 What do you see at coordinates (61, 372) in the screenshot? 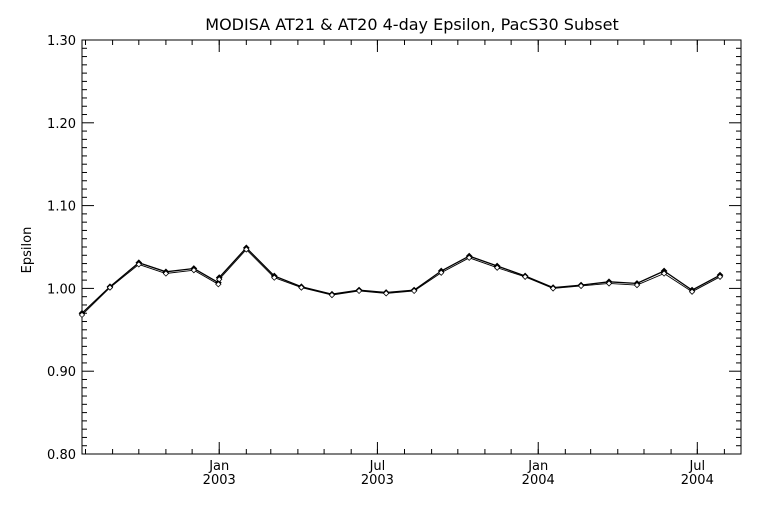
I see `y-tick-label: 0.90` at bounding box center [61, 372].